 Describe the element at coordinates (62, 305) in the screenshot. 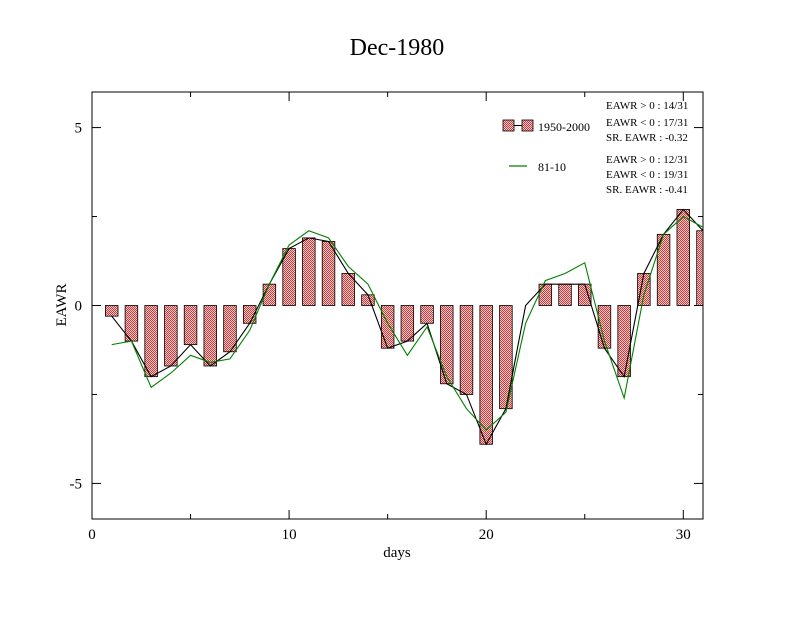

I see `y-axis-label: EAWR` at that location.